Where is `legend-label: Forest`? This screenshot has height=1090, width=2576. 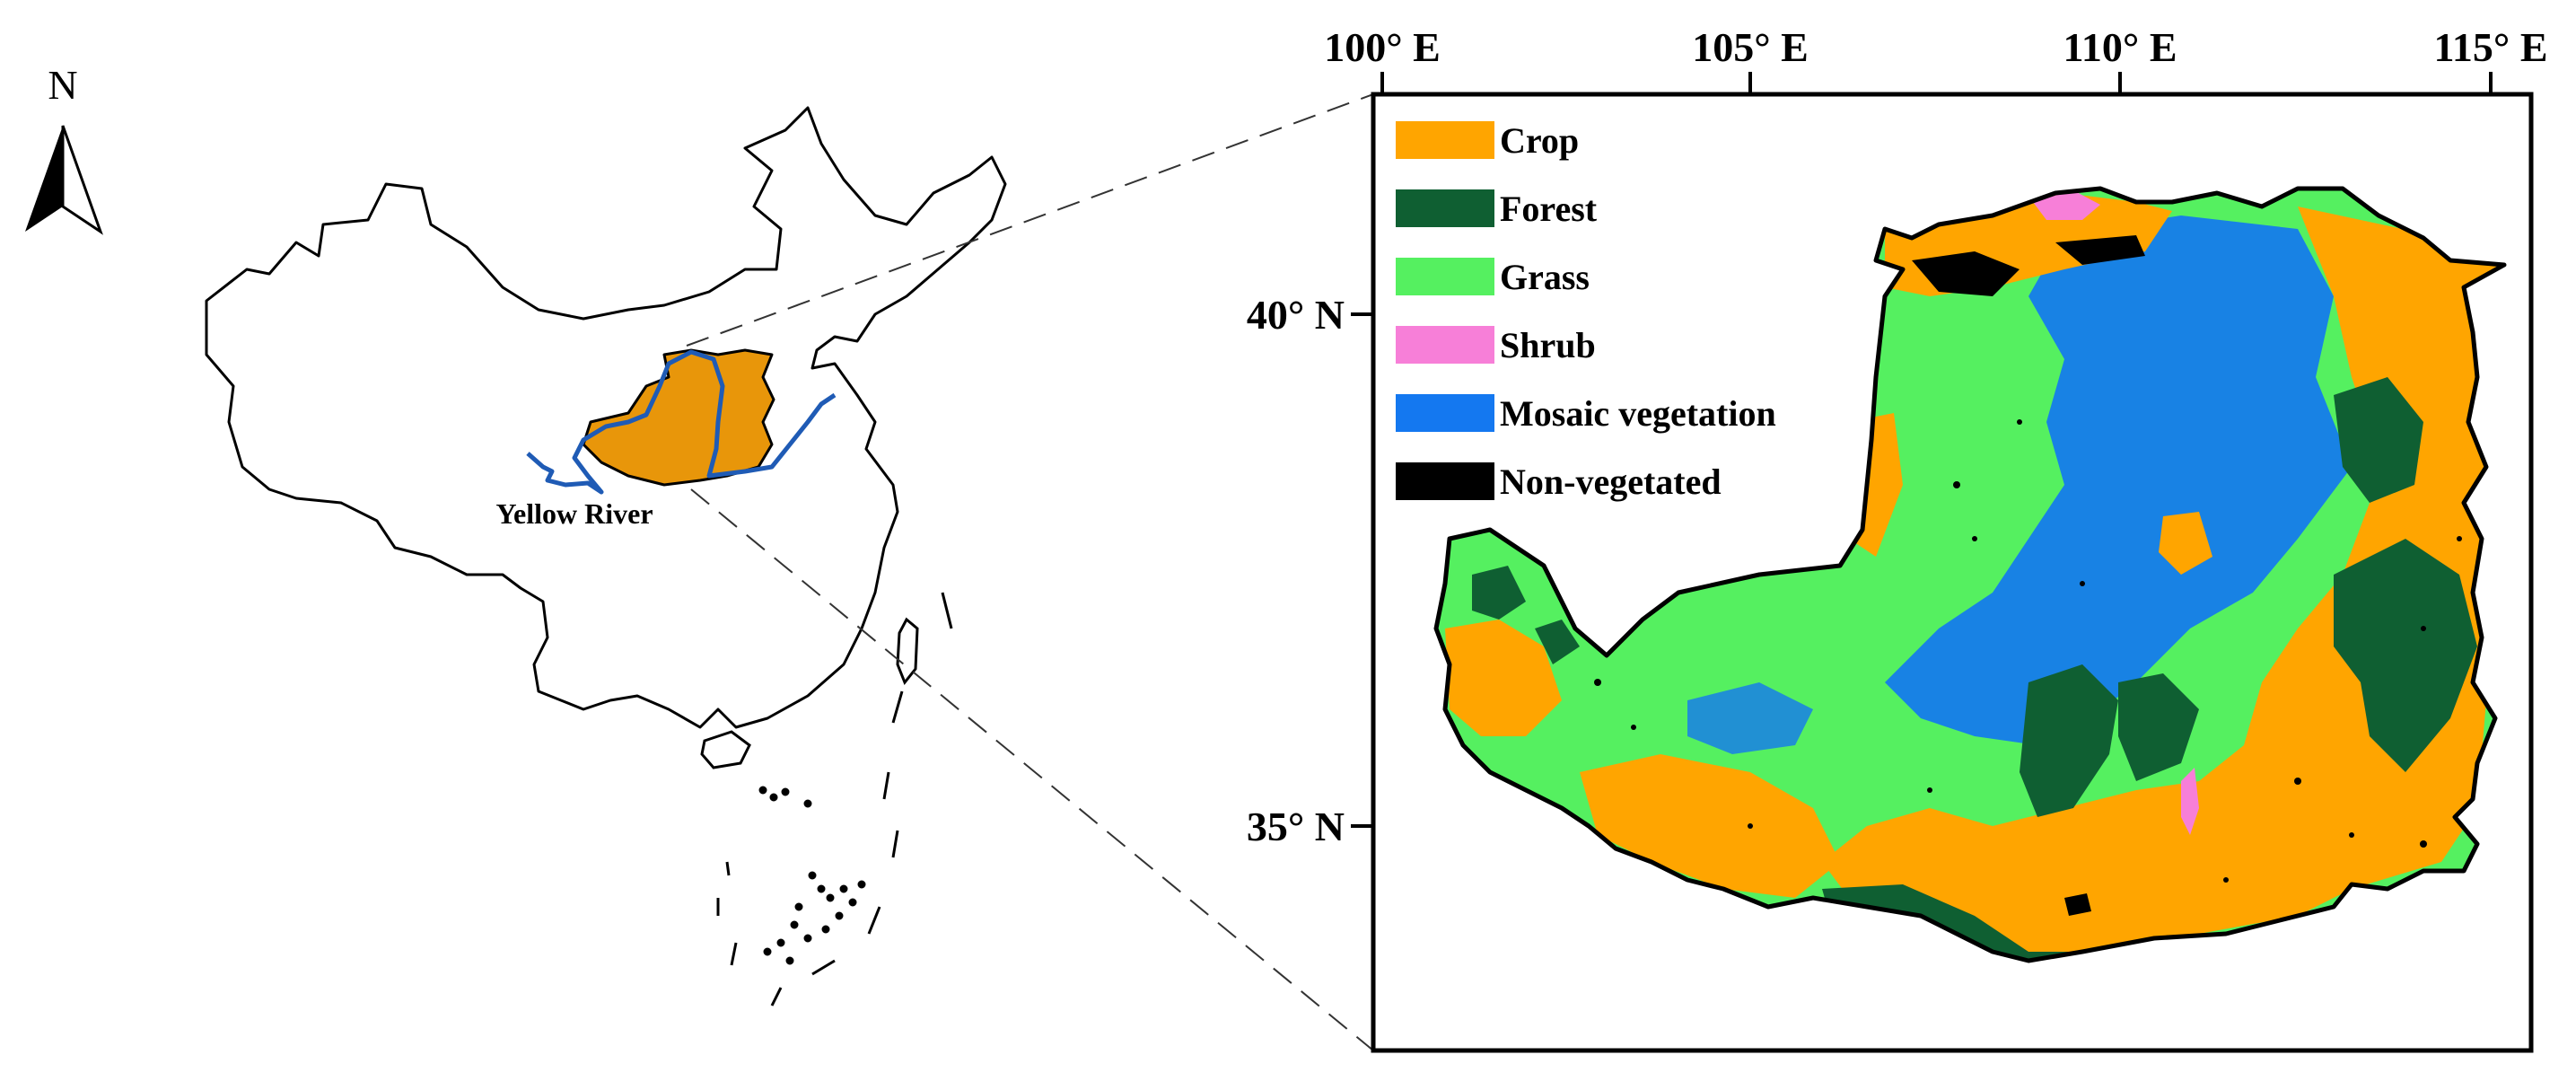 legend-label: Forest is located at coordinates (1549, 209).